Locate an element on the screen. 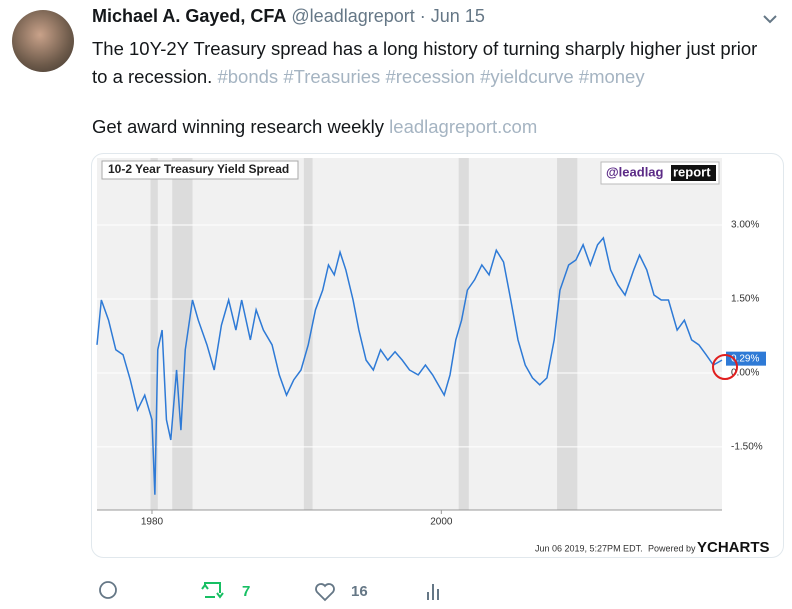 Image resolution: width=792 pixels, height=609 pixels. y-tick-label: 1.50% is located at coordinates (745, 299).